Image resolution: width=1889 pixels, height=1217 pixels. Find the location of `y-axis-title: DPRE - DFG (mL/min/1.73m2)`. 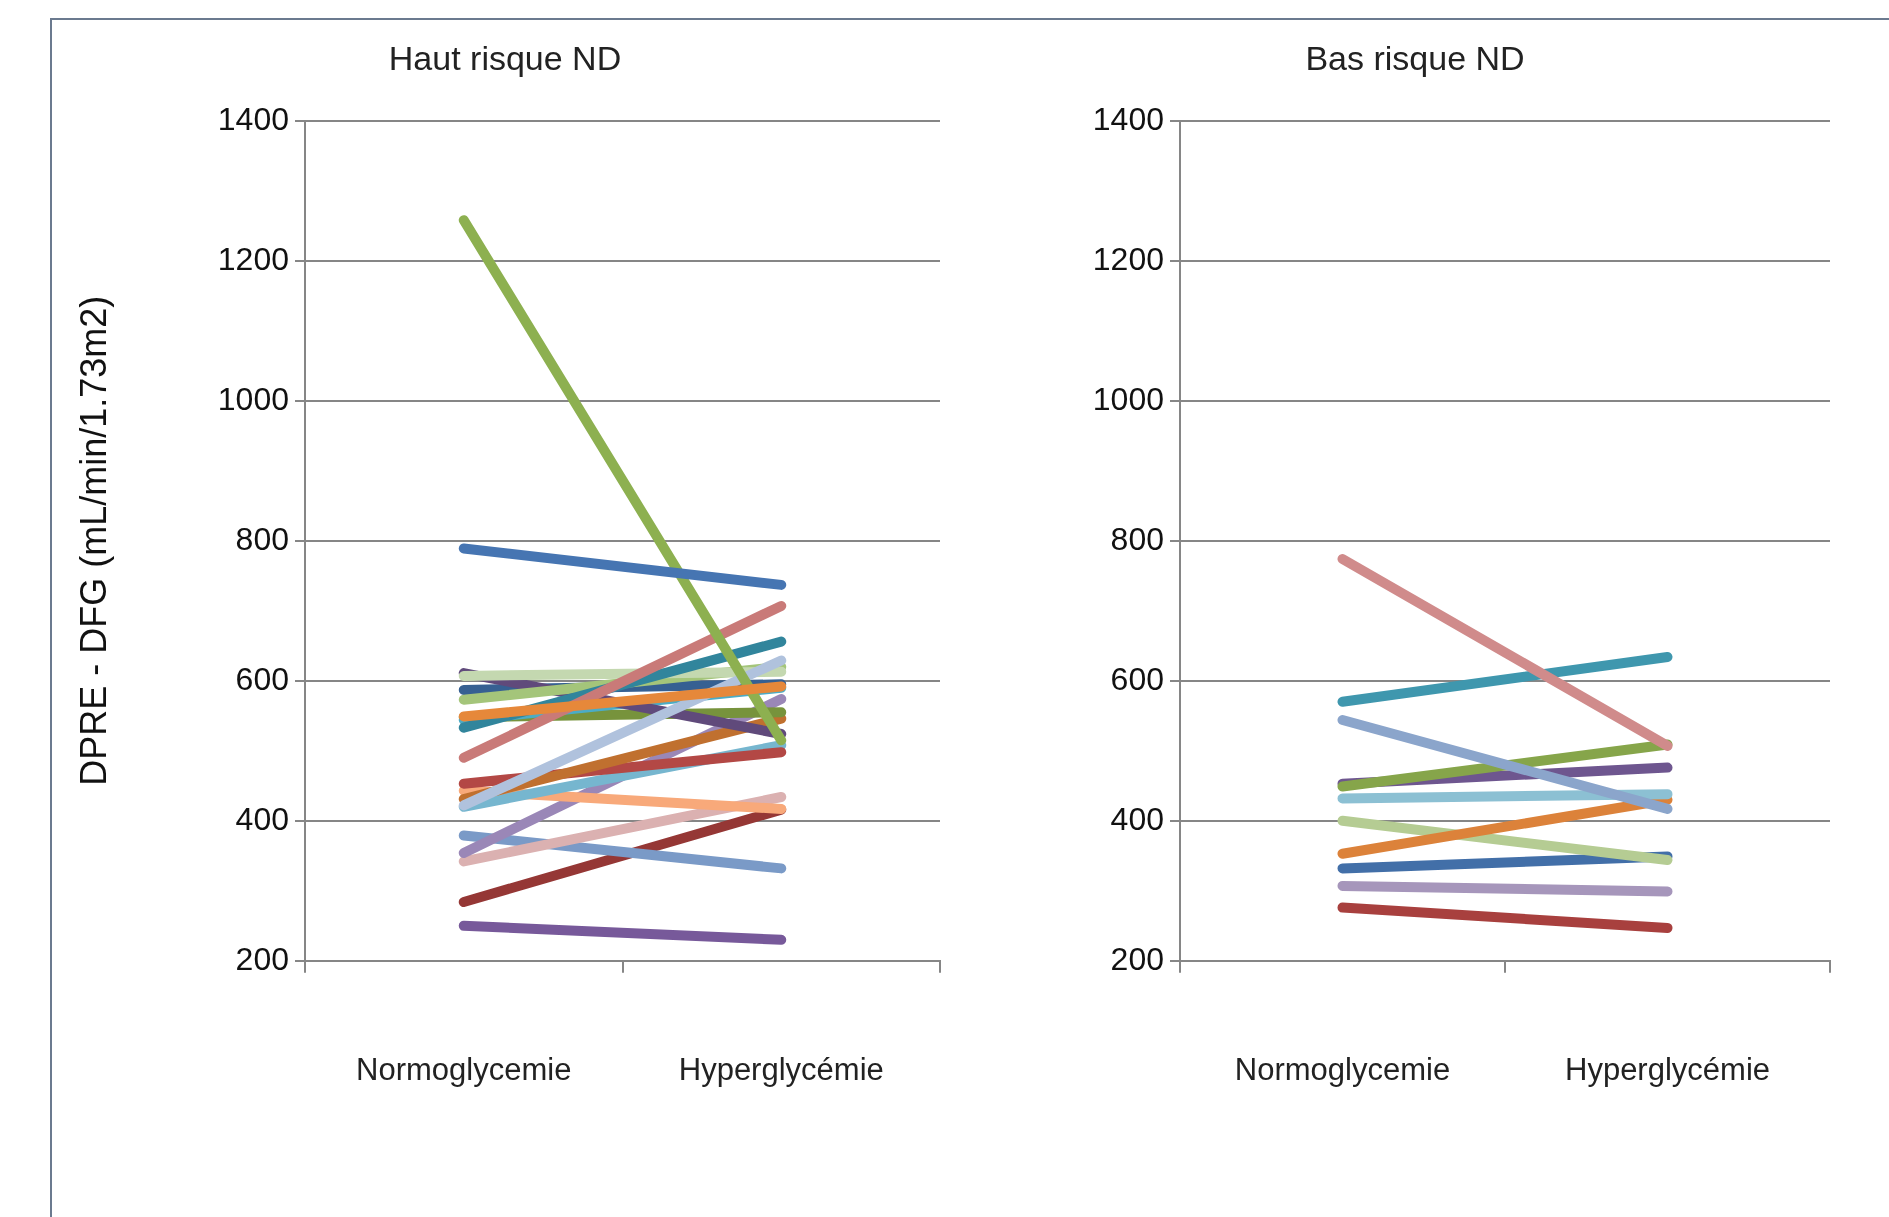

y-axis-title: DPRE - DFG (mL/min/1.73m2) is located at coordinates (93, 540).